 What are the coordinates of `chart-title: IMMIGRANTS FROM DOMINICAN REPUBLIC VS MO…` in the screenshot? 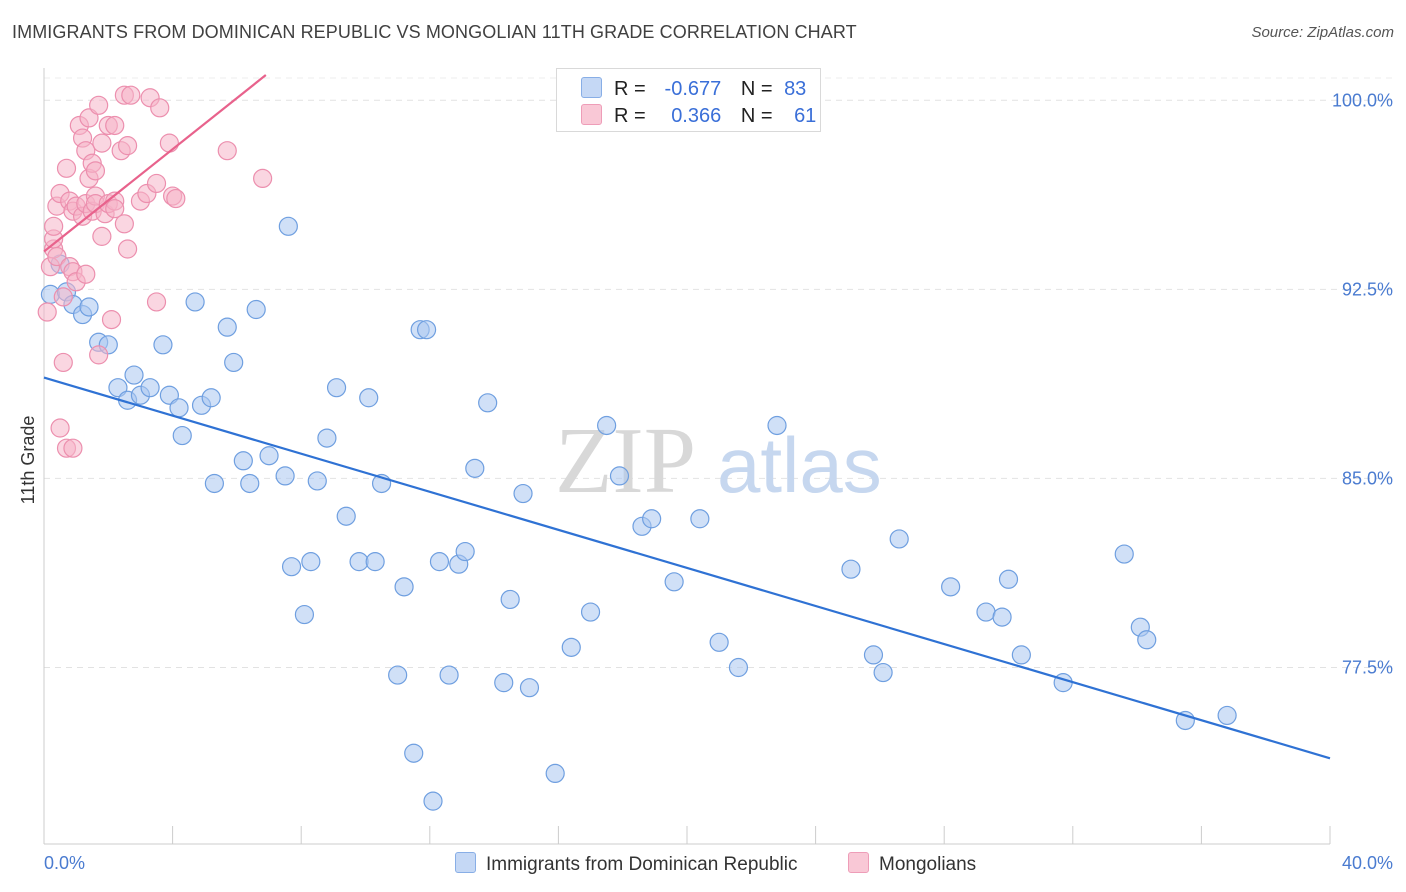 It's located at (434, 32).